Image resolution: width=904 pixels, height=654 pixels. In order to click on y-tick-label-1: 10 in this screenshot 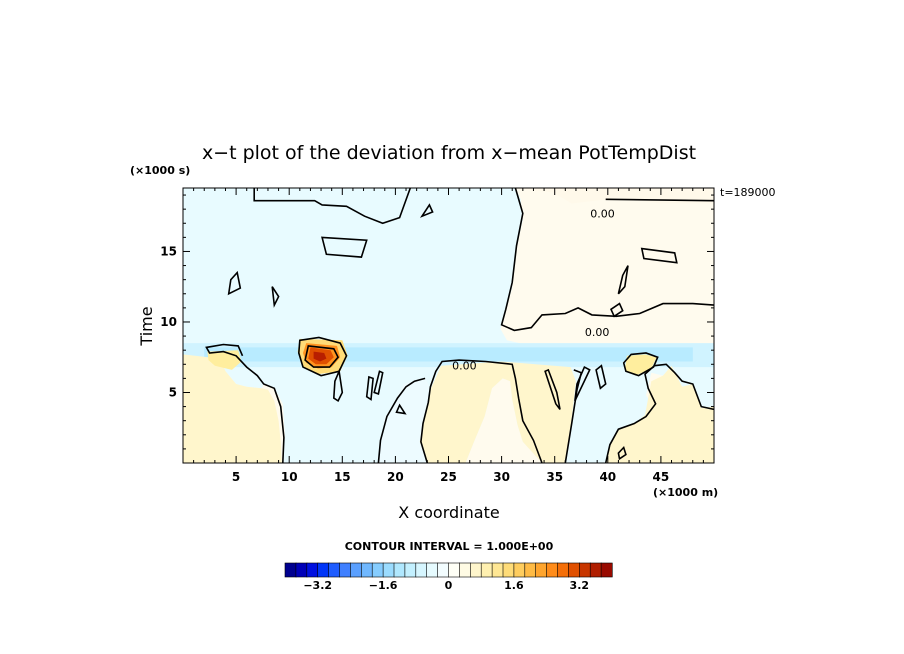, I will do `click(168, 322)`.